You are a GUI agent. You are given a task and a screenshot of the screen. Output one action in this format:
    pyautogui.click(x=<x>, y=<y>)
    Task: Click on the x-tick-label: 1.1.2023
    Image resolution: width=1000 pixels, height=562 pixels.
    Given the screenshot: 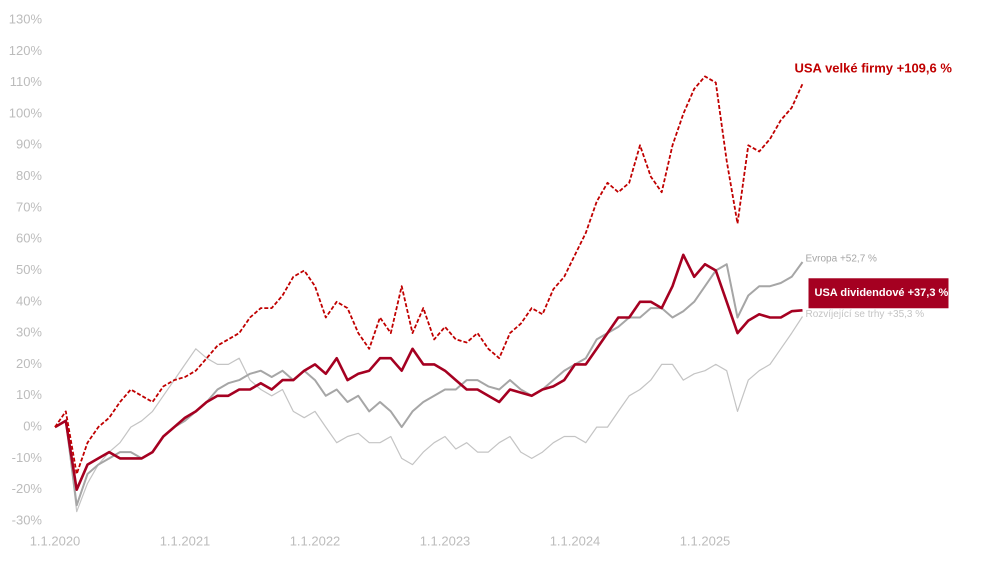 What is the action you would take?
    pyautogui.click(x=445, y=540)
    